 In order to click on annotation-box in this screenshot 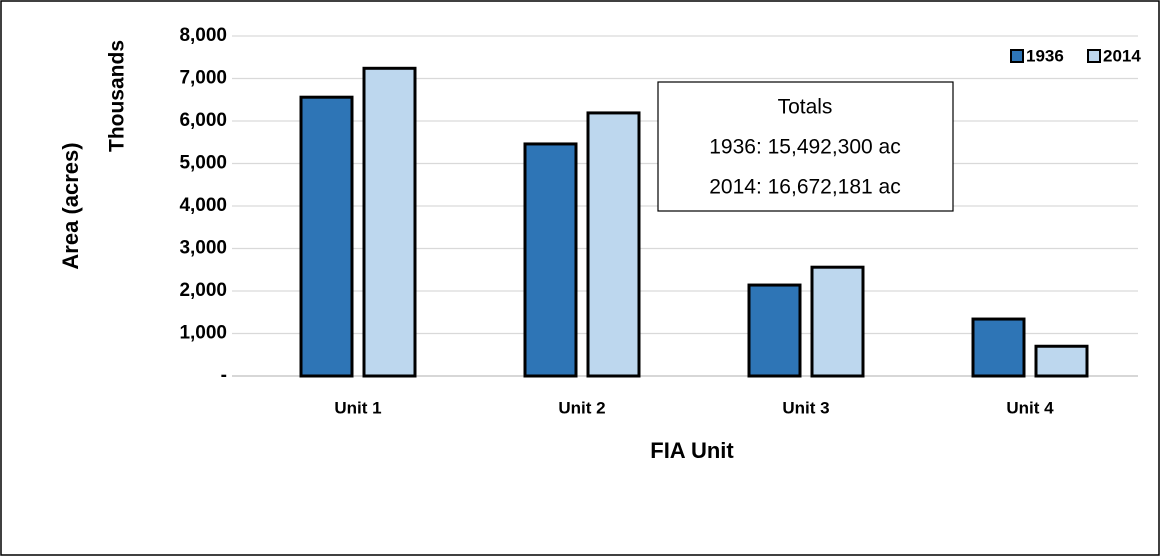, I will do `click(805, 146)`.